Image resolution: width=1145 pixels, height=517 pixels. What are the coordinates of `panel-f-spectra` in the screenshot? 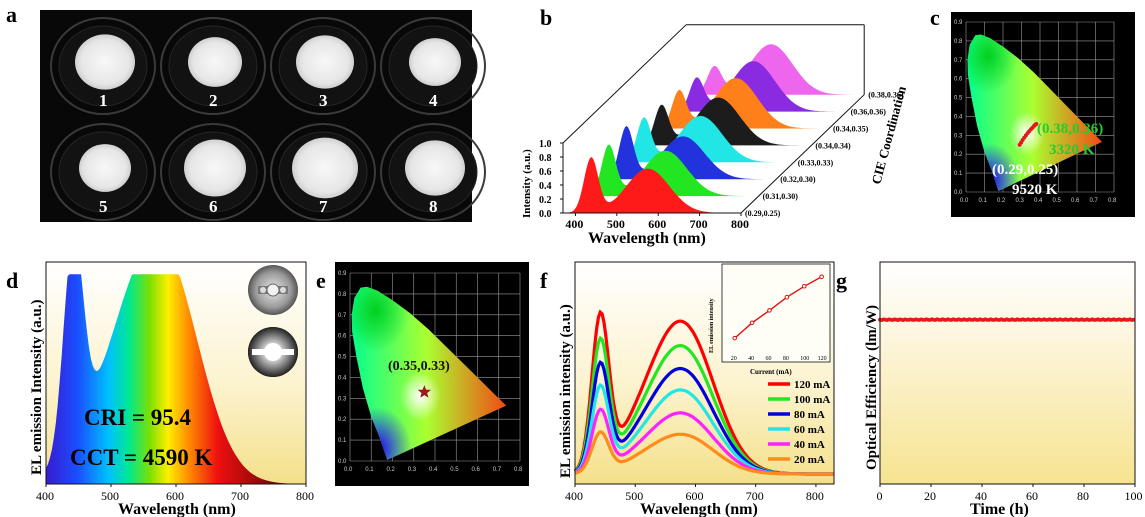 It's located at (703, 392).